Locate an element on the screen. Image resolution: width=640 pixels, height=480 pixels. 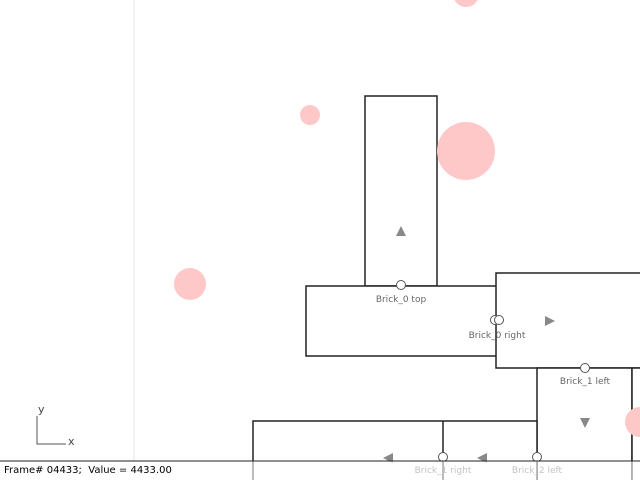
status-bar is located at coordinates (320, 470).